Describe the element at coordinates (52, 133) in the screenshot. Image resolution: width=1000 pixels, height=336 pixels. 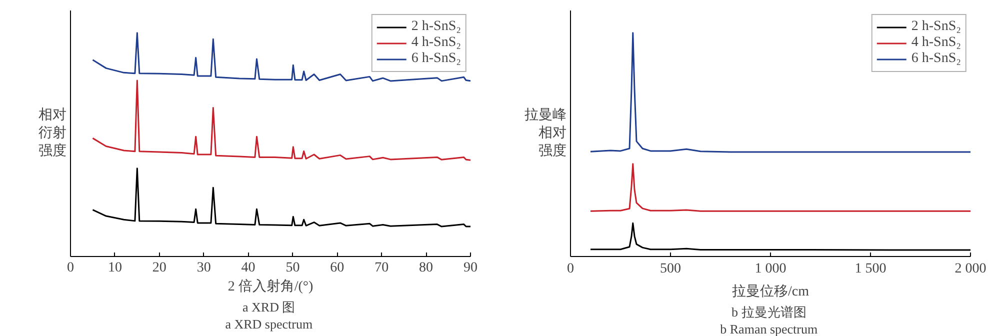
I see `y-axis-title: 相对衍射强度` at that location.